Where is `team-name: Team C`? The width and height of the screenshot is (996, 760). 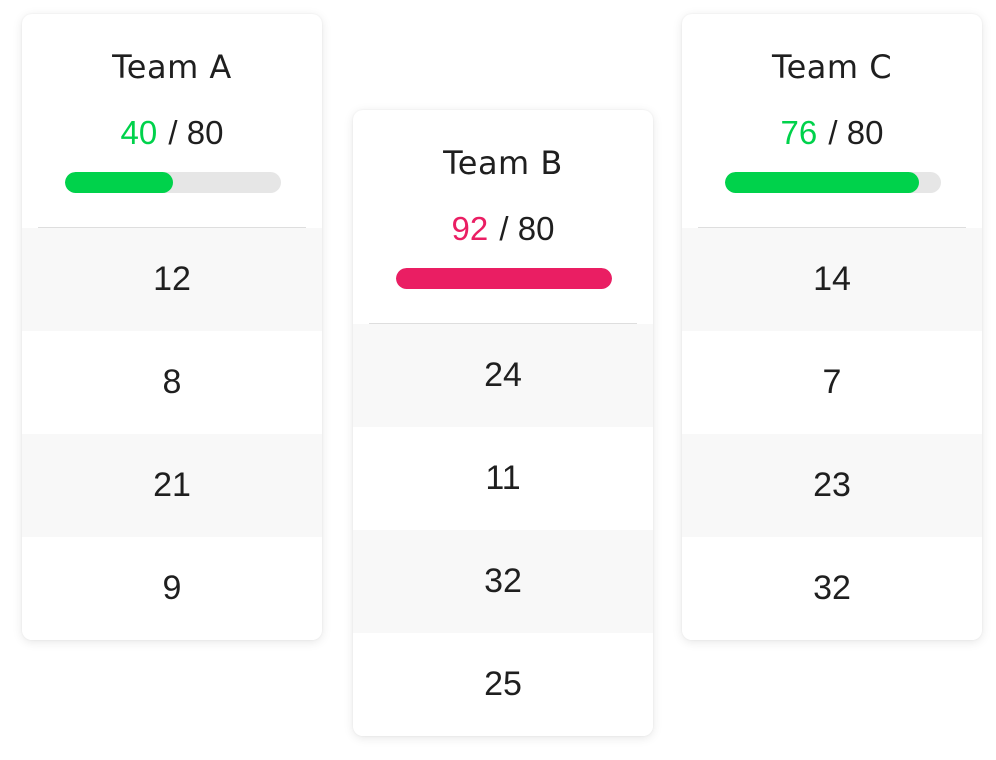 team-name: Team C is located at coordinates (832, 67).